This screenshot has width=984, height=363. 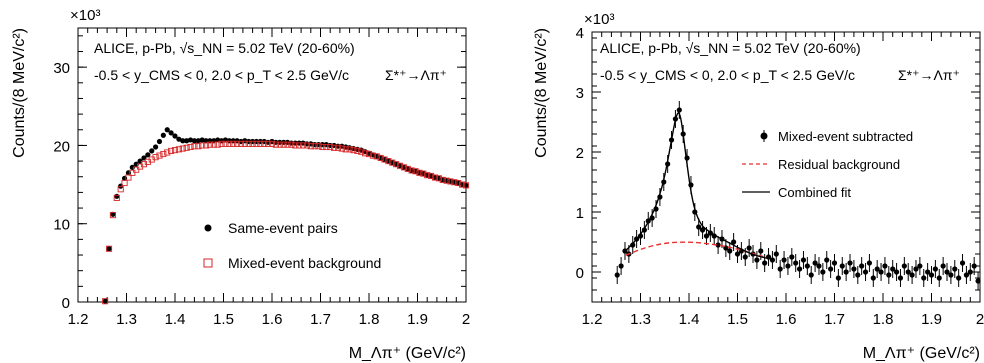 What do you see at coordinates (466, 319) in the screenshot?
I see `left-x-tick-label: 2` at bounding box center [466, 319].